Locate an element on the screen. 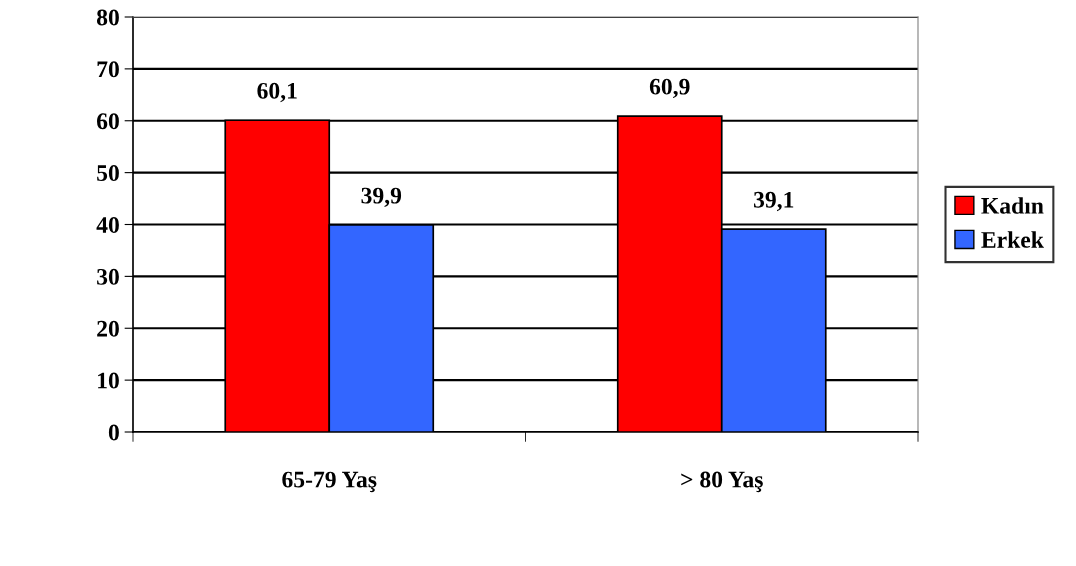 The width and height of the screenshot is (1076, 566). legend-label: Kadın is located at coordinates (1012, 205).